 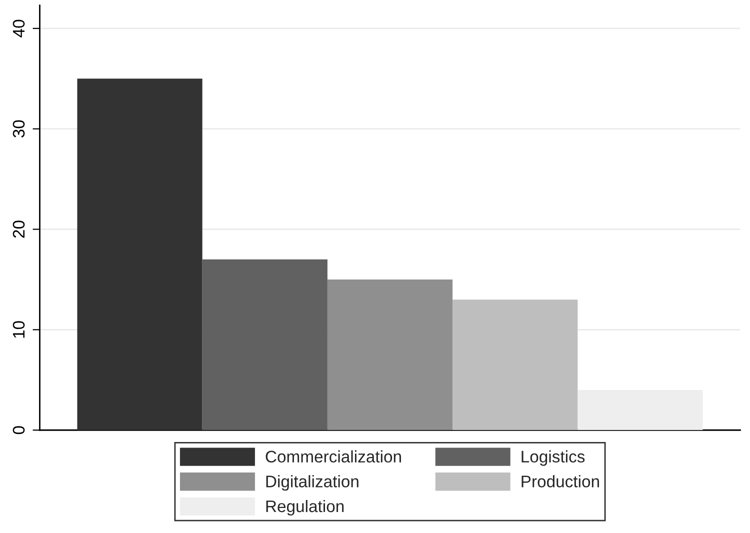 What do you see at coordinates (305, 508) in the screenshot?
I see `legend-label: Regulation` at bounding box center [305, 508].